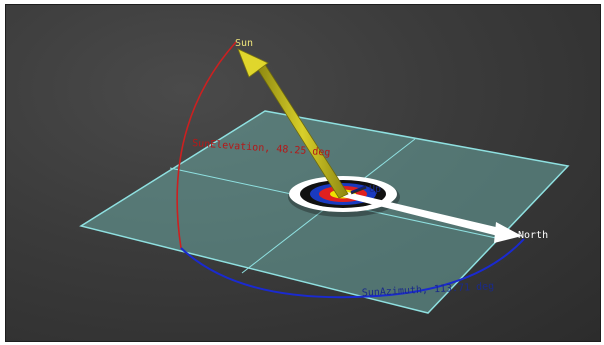 This screenshot has height=345, width=604. What do you see at coordinates (206, 145) in the screenshot?
I see `elevation-arc` at bounding box center [206, 145].